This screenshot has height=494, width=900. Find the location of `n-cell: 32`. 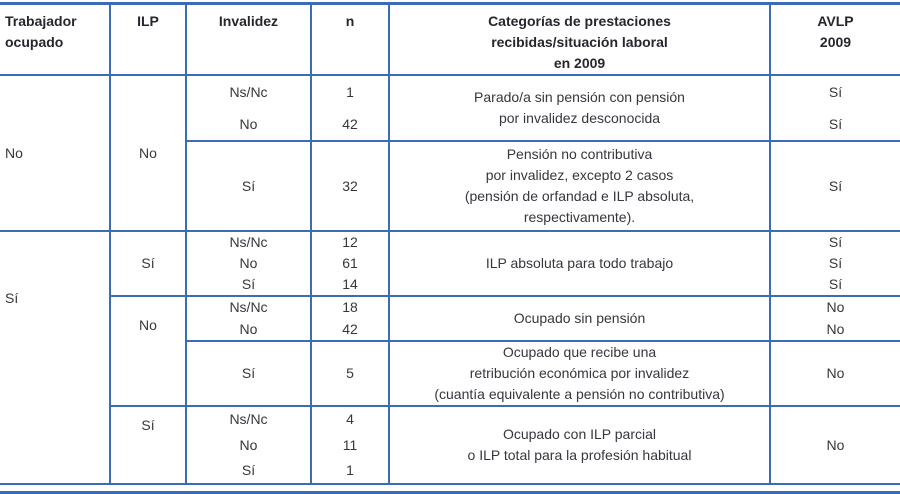

n-cell: 32 is located at coordinates (349, 186).